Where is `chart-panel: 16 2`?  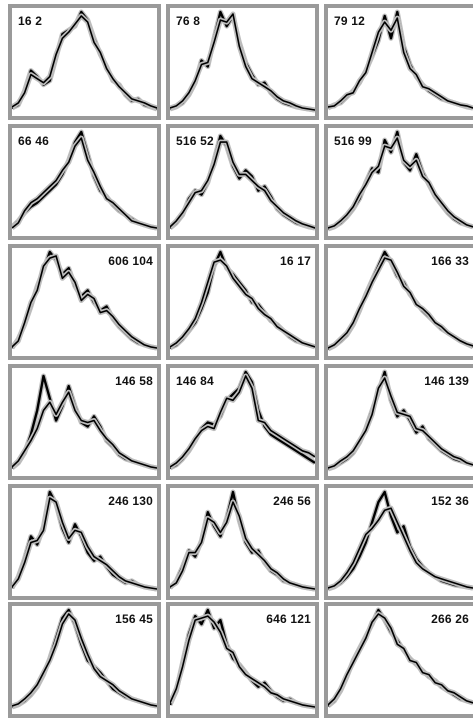
chart-panel: 16 2 is located at coordinates (84, 62).